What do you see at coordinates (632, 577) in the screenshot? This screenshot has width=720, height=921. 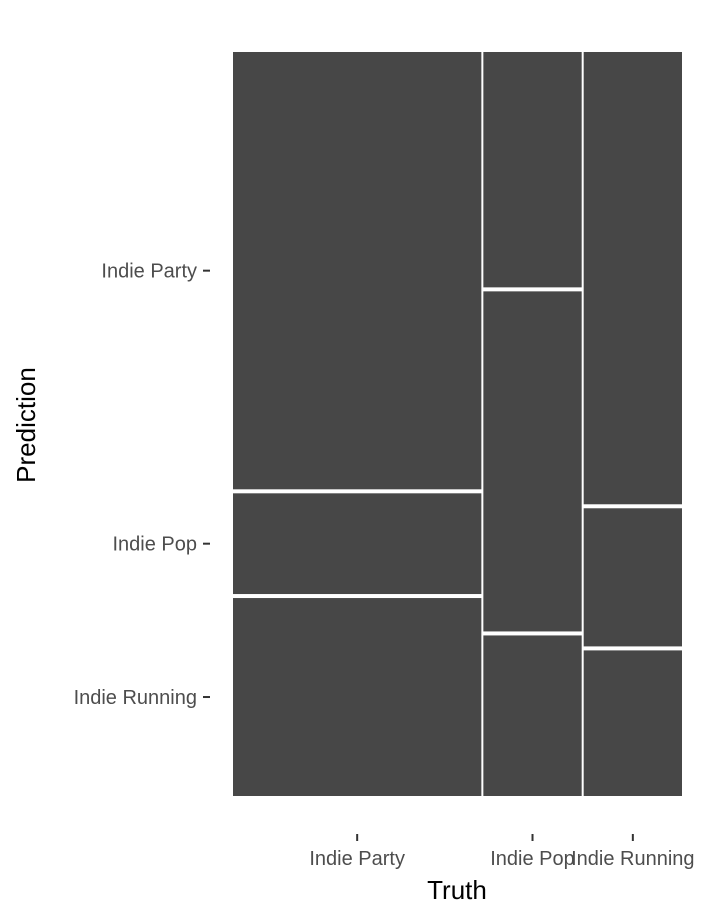 I see `tile-indie-running-indie-pop` at bounding box center [632, 577].